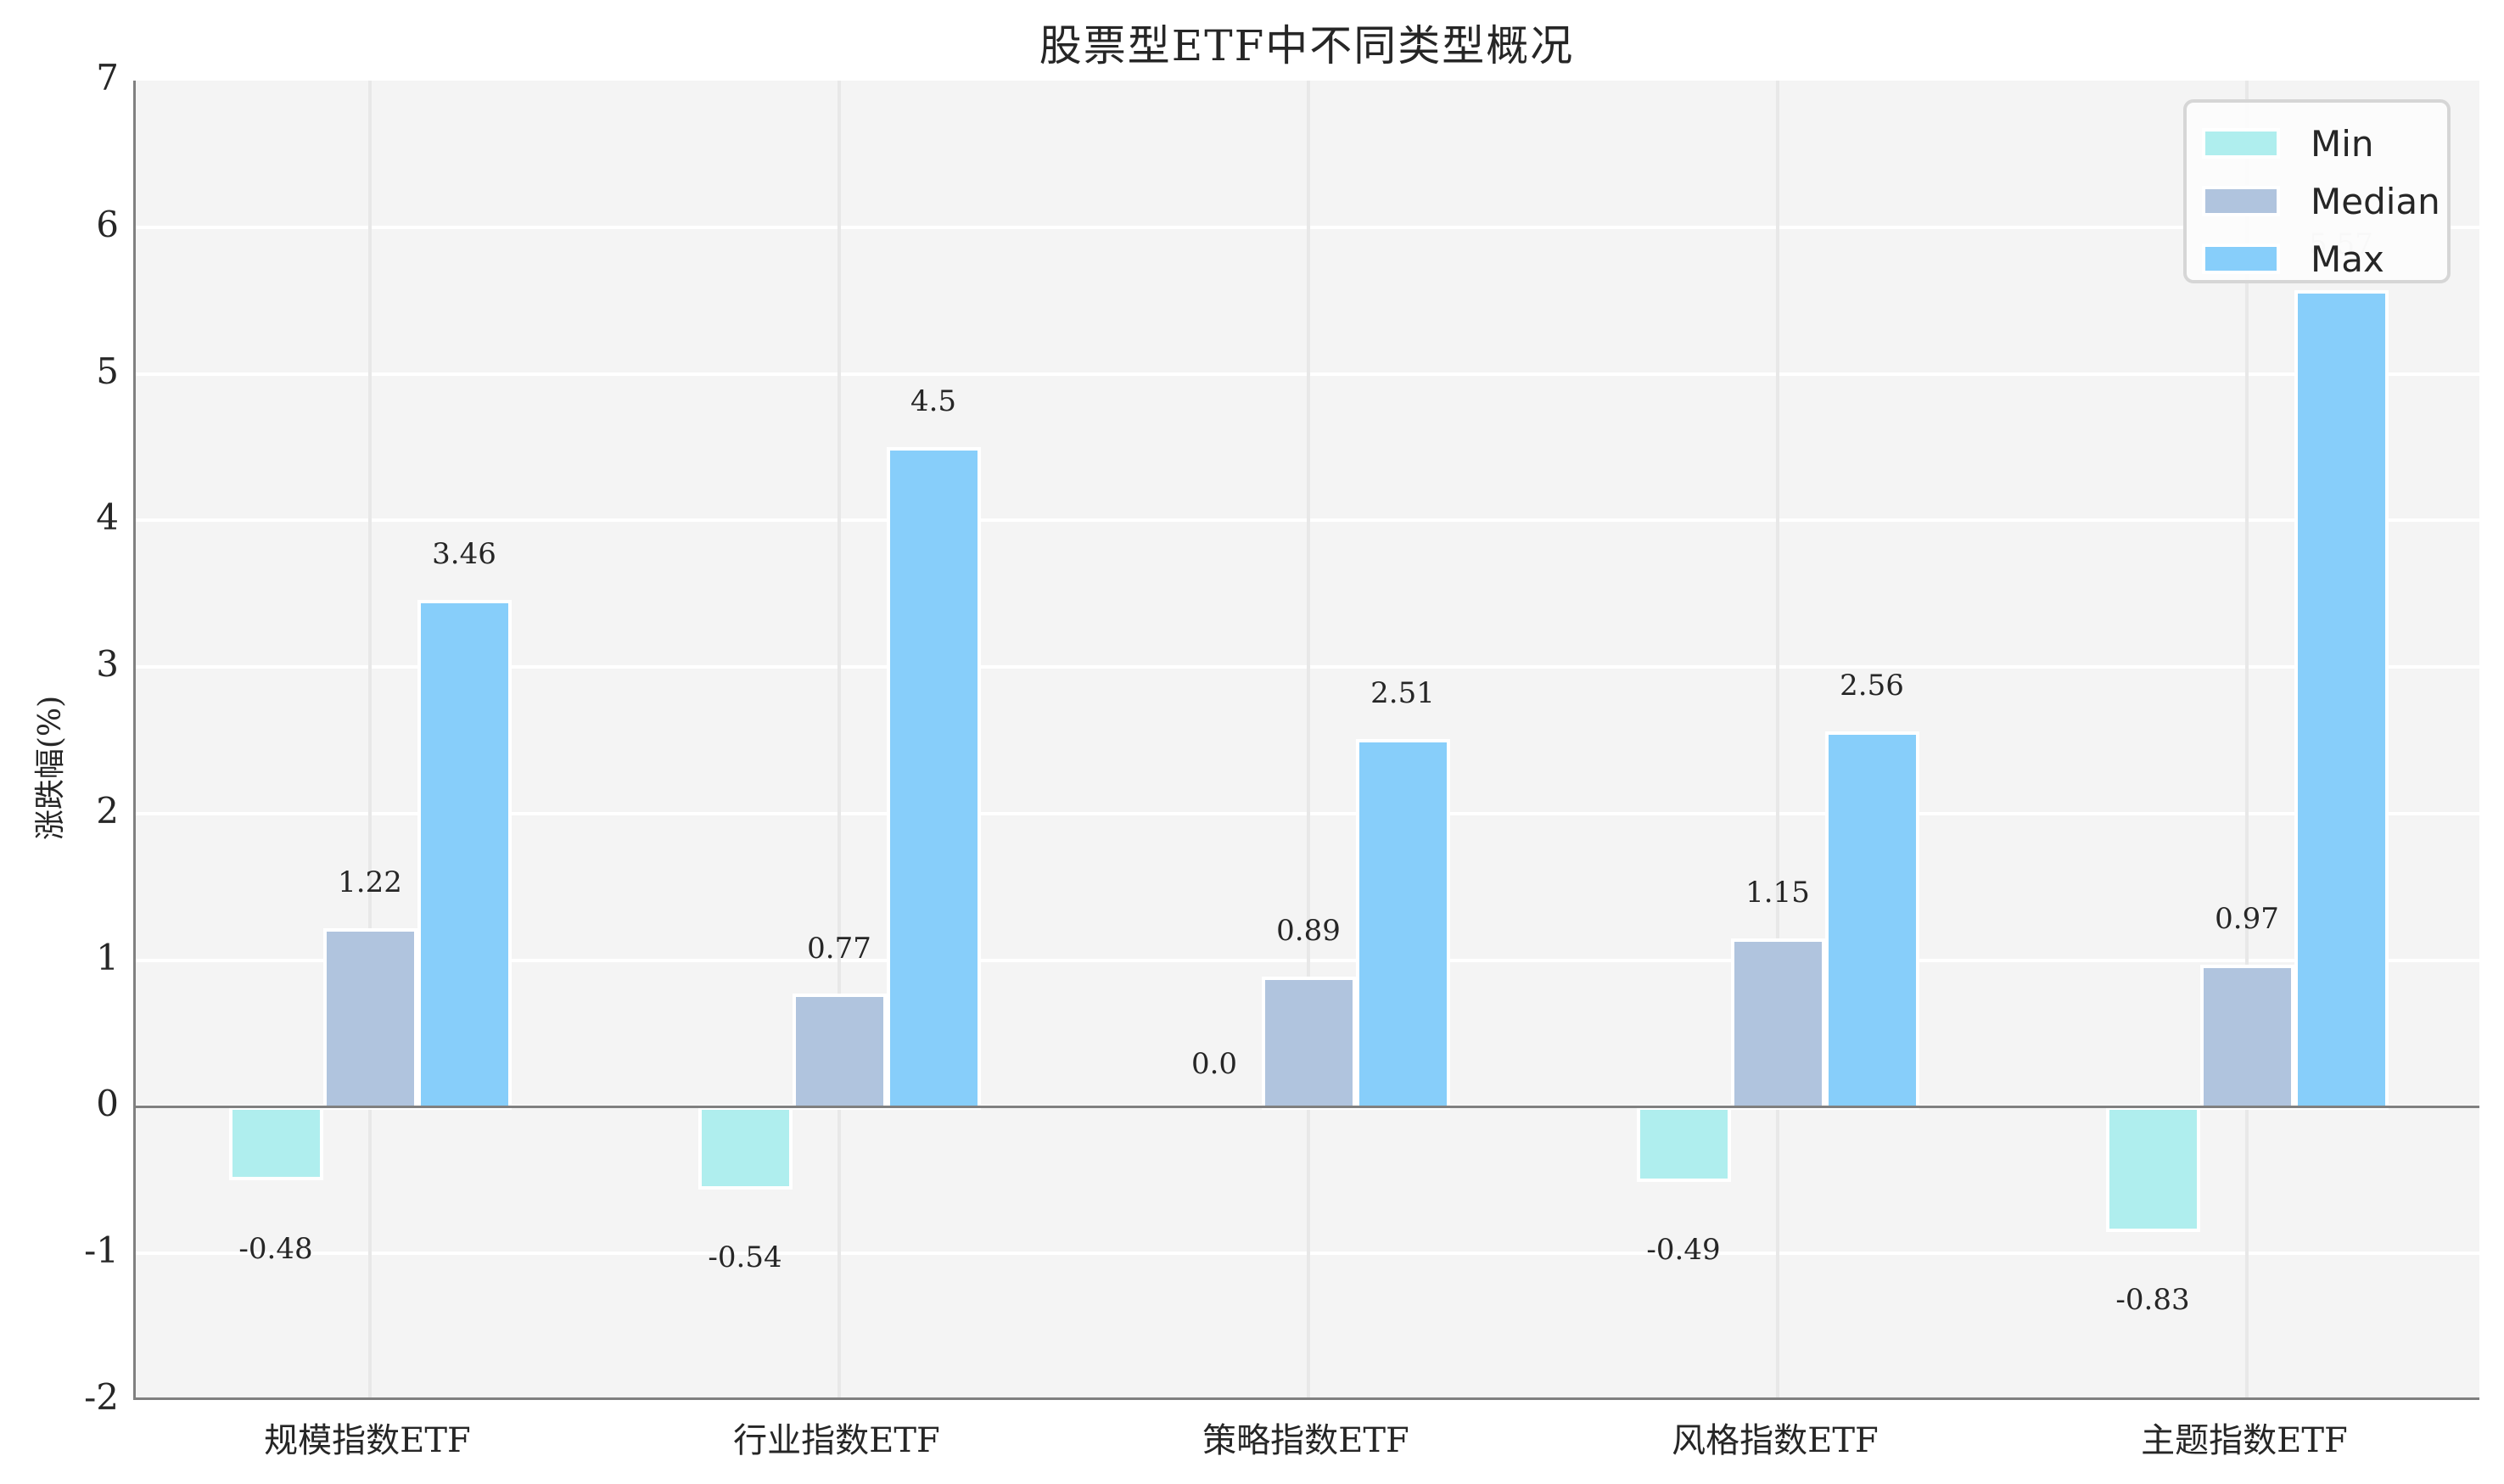  I want to click on data-label-min: -0.48, so click(275, 1249).